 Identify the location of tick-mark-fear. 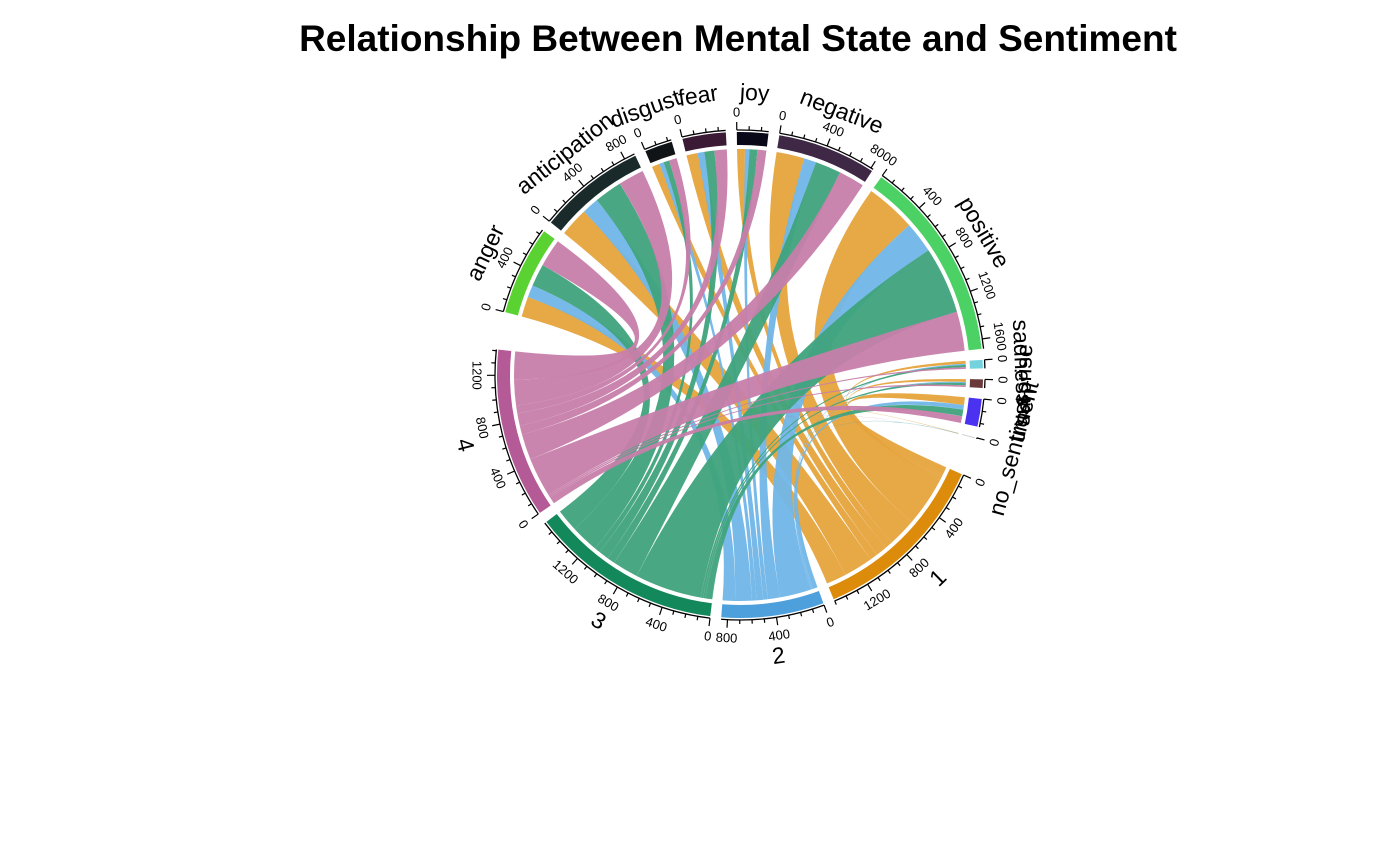
(693, 132).